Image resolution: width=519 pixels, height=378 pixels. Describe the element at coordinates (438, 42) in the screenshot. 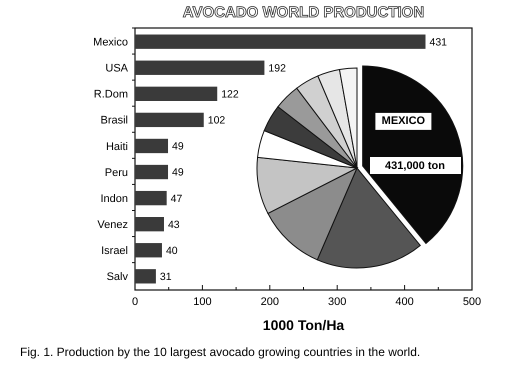

I see `data-label: 431` at that location.